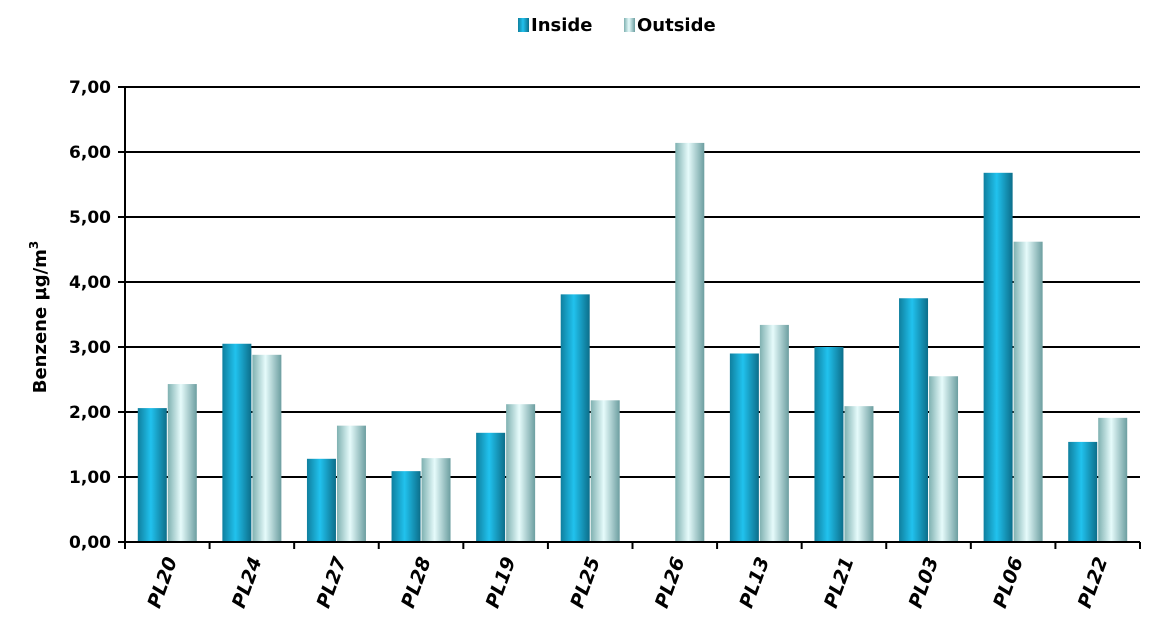  I want to click on bar-outside-pl13, so click(774, 433).